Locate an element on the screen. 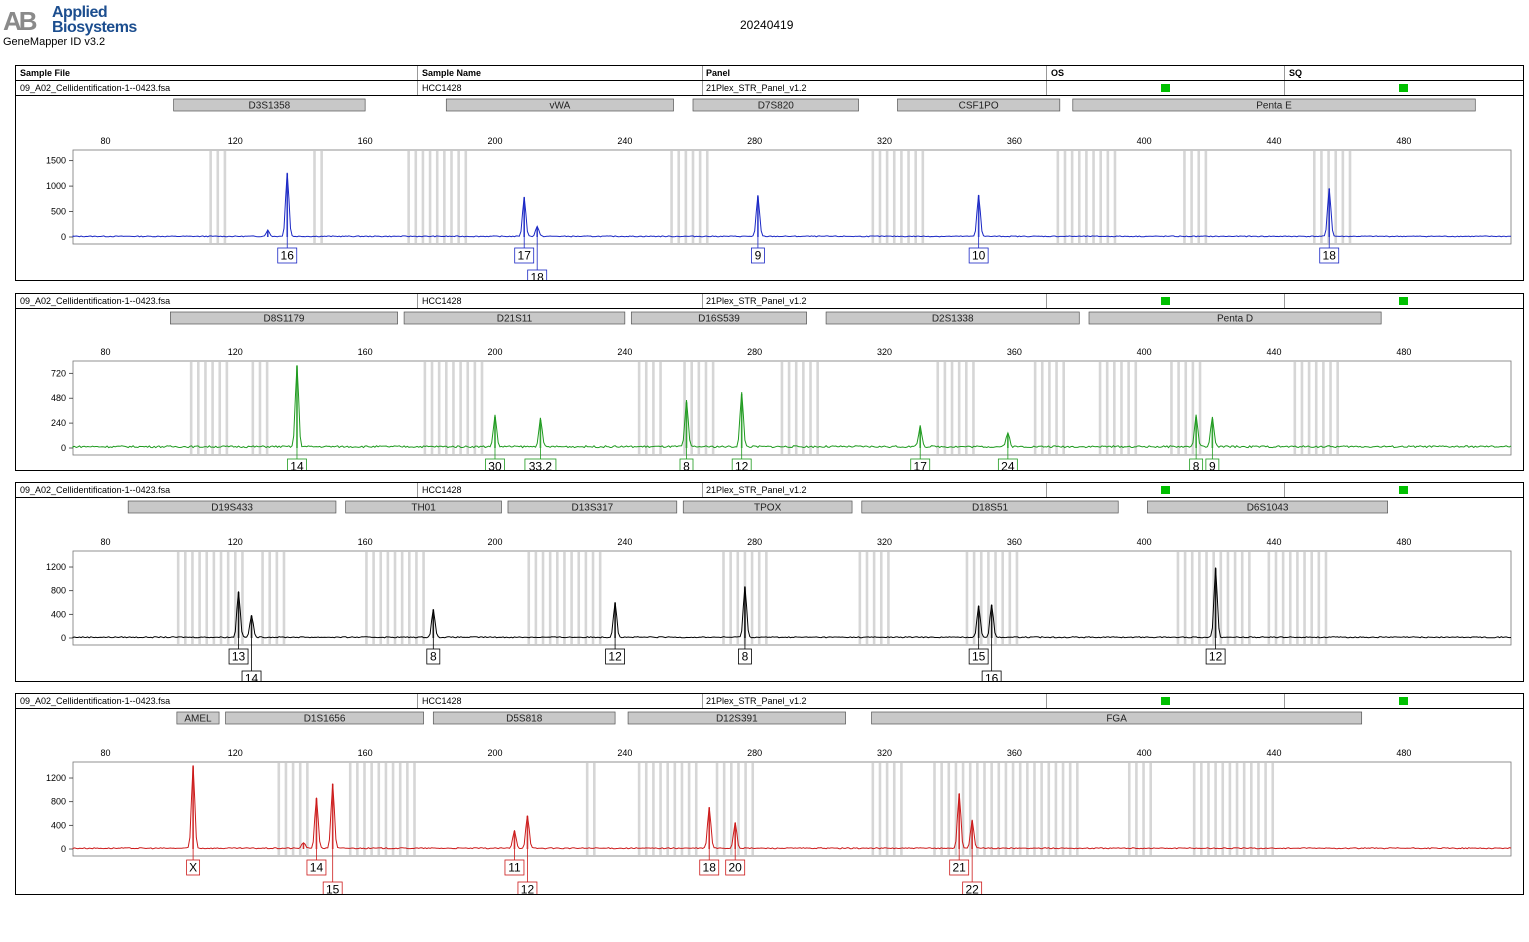  x-tick-label: 160 is located at coordinates (365, 753).